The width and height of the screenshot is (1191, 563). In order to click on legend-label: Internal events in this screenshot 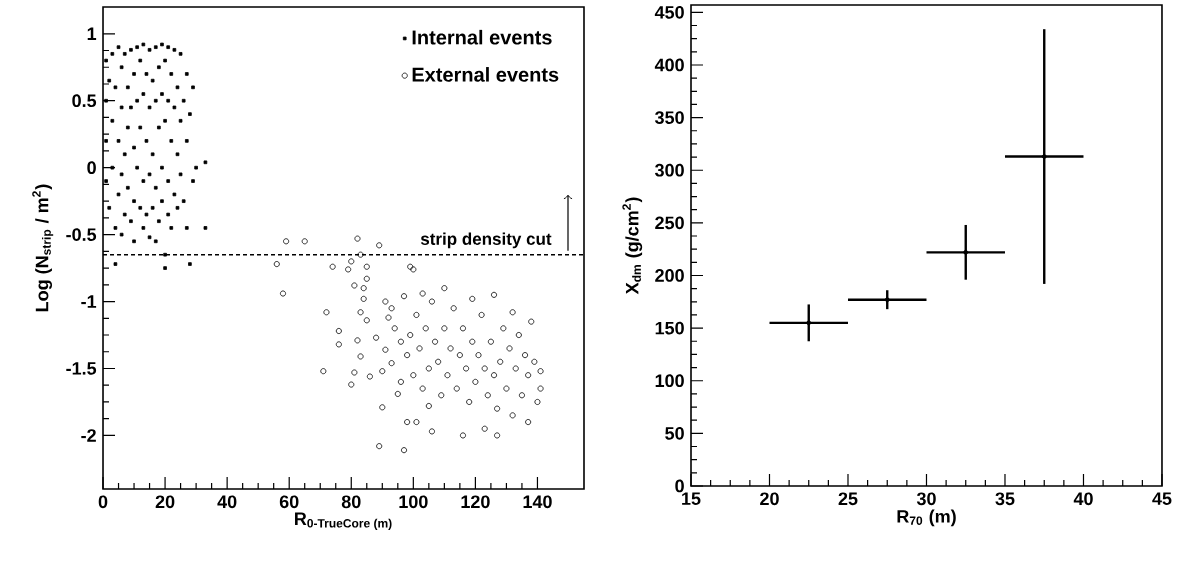, I will do `click(482, 37)`.